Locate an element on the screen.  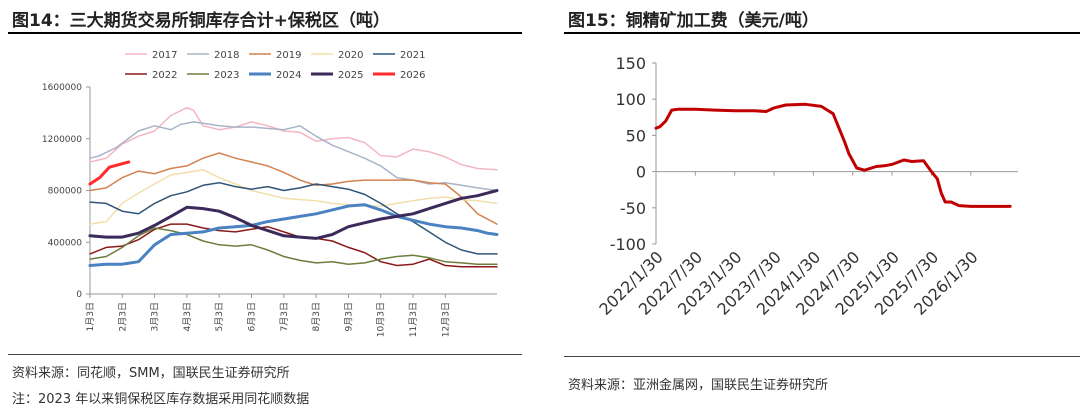
left-title-rule is located at coordinates (265, 33).